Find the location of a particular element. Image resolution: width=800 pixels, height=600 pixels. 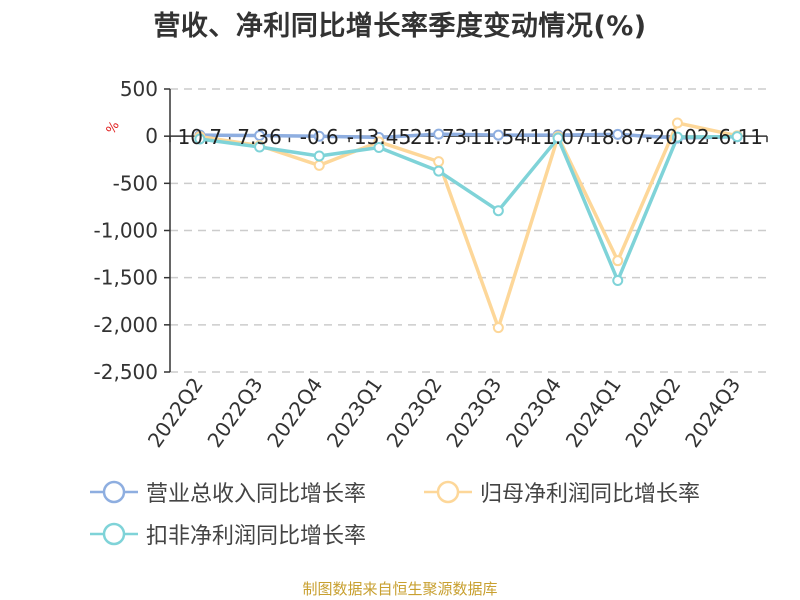

y-tick-label: -1,500 is located at coordinates (126, 278).